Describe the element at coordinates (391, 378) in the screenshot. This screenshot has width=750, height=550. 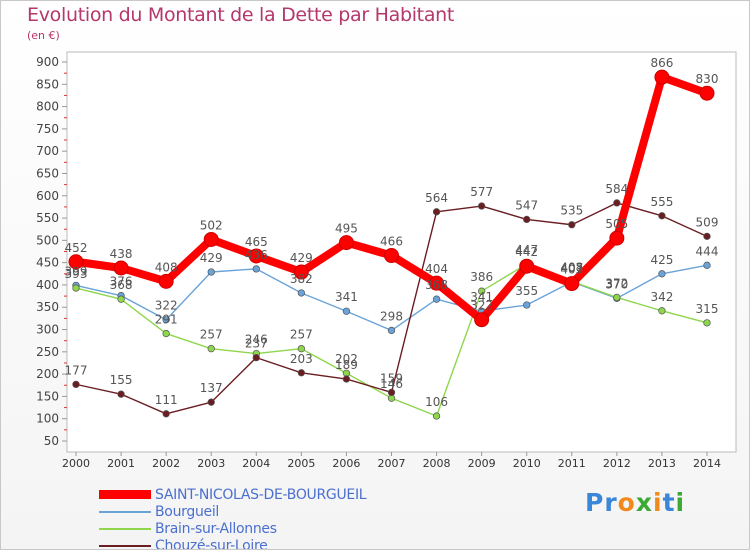
I see `data-label: 159` at that location.